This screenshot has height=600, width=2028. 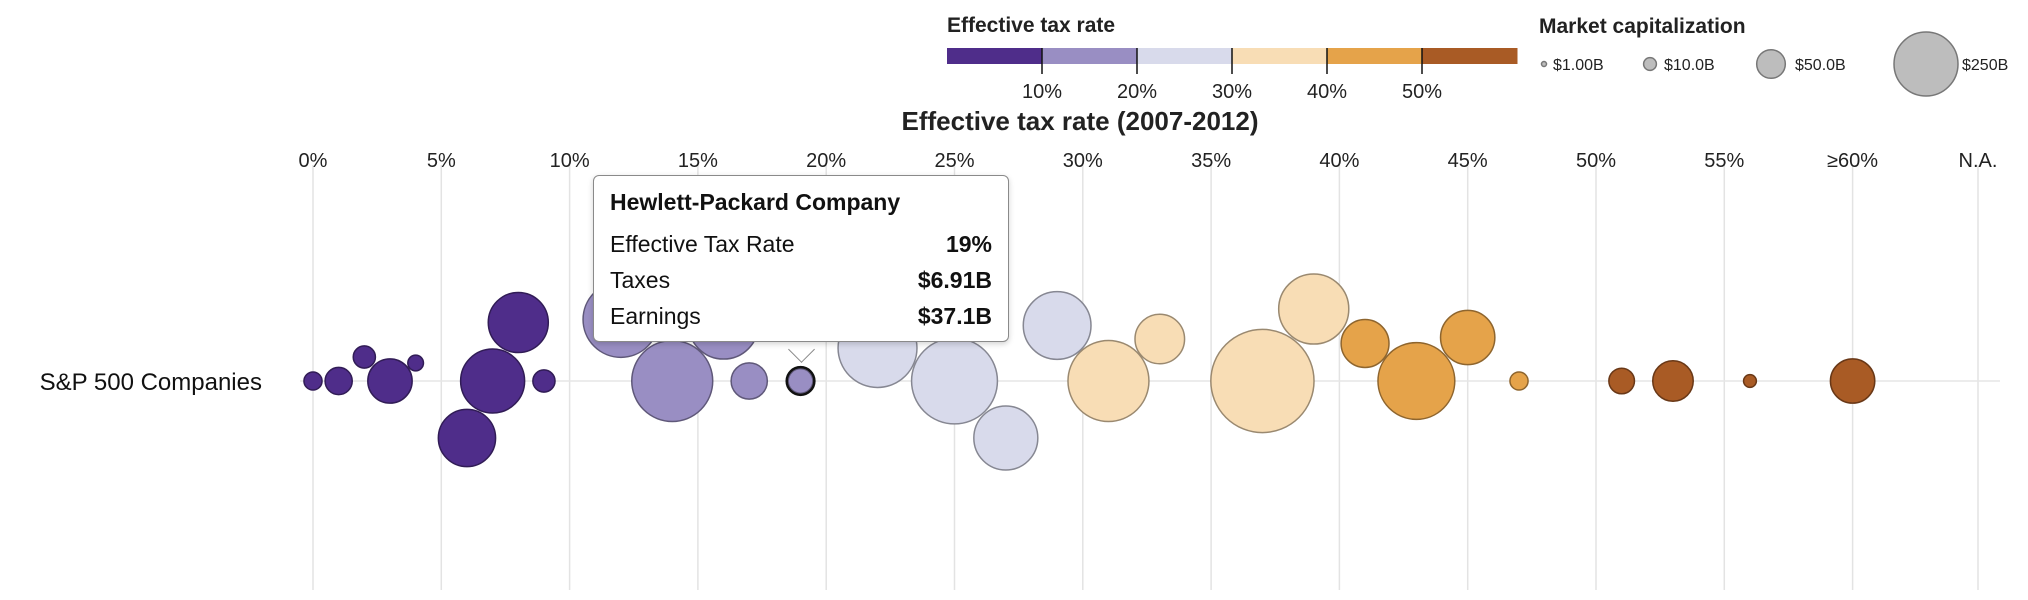 What do you see at coordinates (1211, 161) in the screenshot?
I see `x-tick-label: 35%` at bounding box center [1211, 161].